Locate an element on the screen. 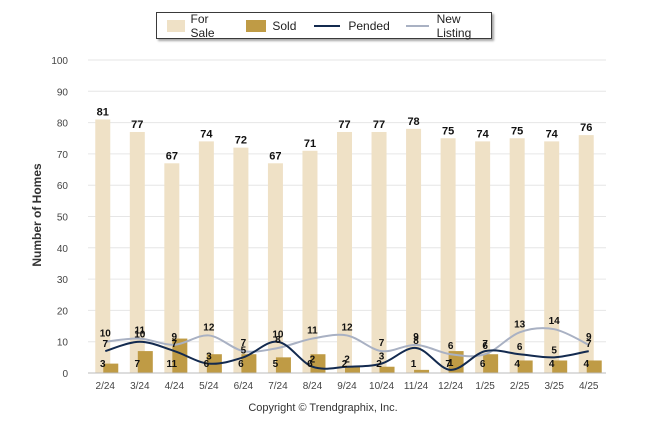 This screenshot has width=646, height=434. for-sale-data-label: 81 is located at coordinates (103, 112).